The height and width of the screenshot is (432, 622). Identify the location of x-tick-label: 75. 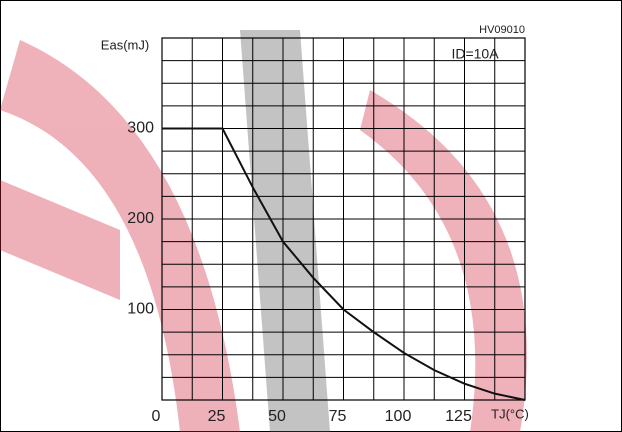
(338, 416).